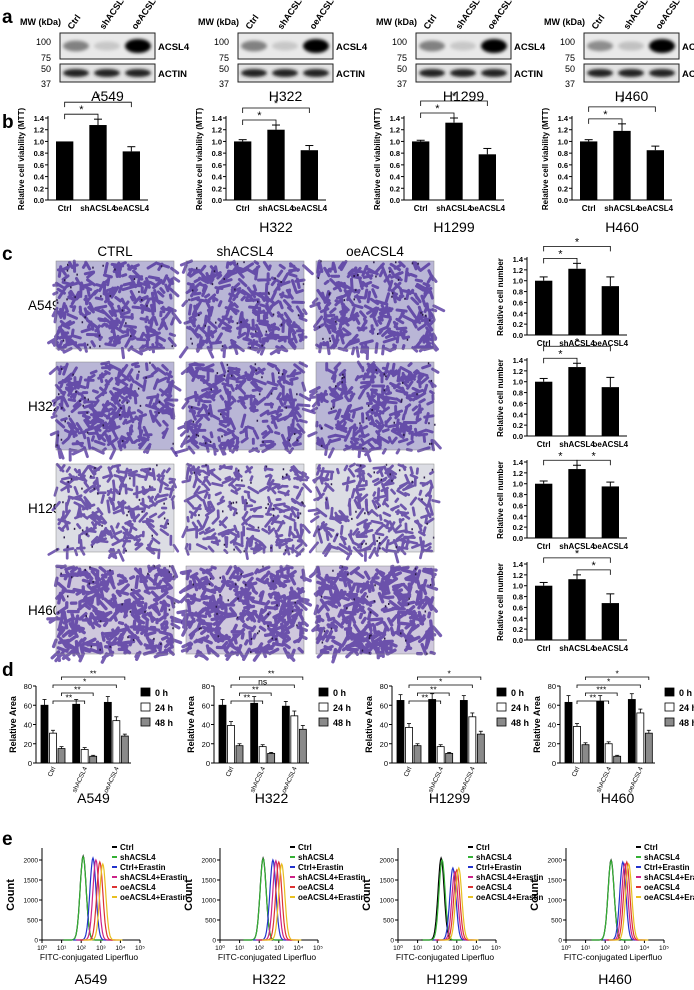 The height and width of the screenshot is (990, 694). Describe the element at coordinates (83, 897) in the screenshot. I see `histogram-shACSL4` at that location.